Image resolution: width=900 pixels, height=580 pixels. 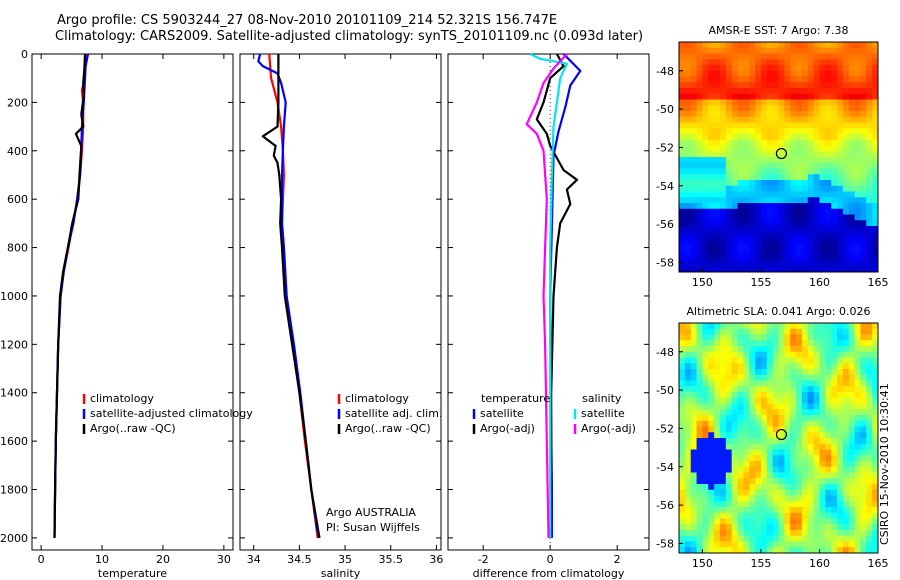 I want to click on legend-entry: Argo(-adj), so click(x=608, y=428).